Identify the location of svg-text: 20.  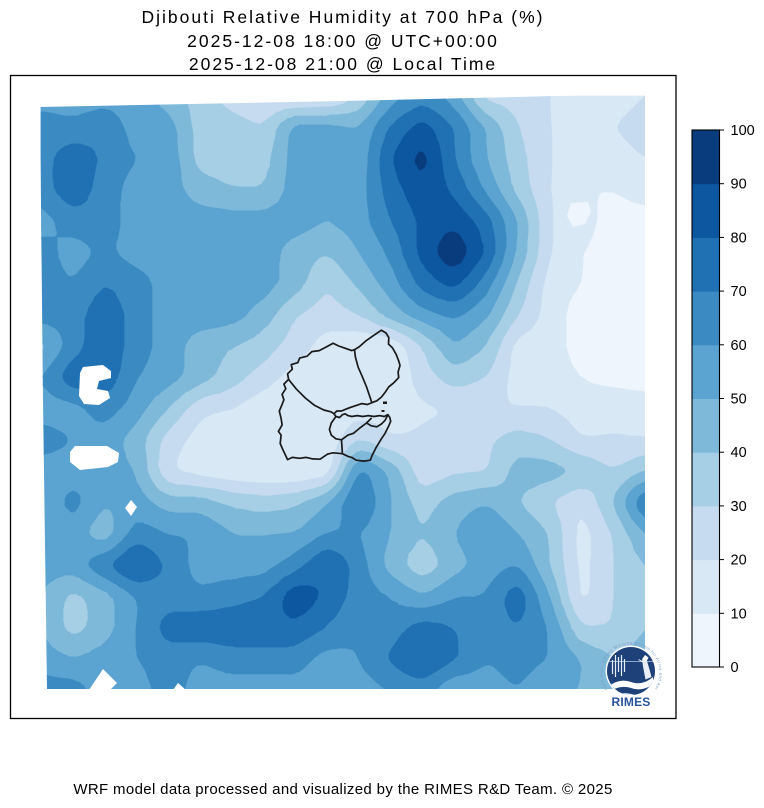
(739, 561).